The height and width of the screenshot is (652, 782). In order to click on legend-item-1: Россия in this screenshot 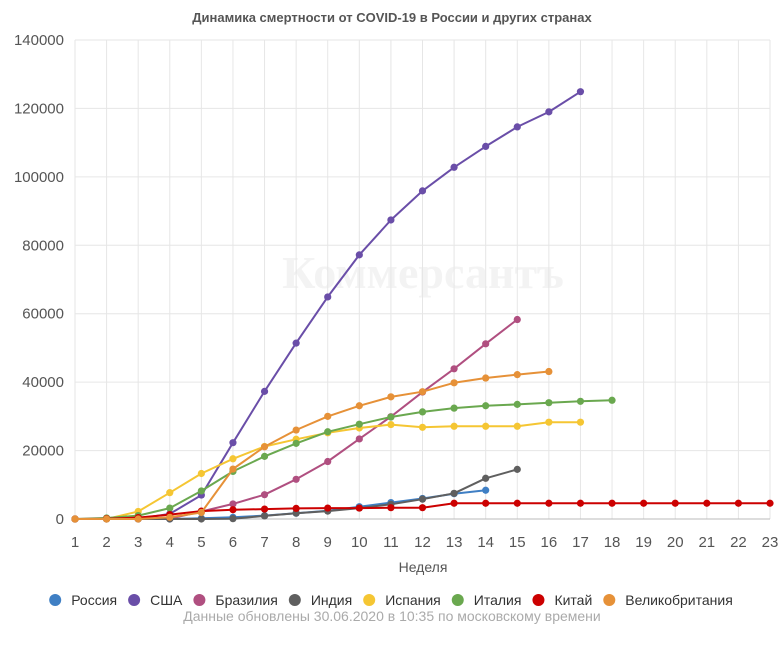, I will do `click(83, 600)`.